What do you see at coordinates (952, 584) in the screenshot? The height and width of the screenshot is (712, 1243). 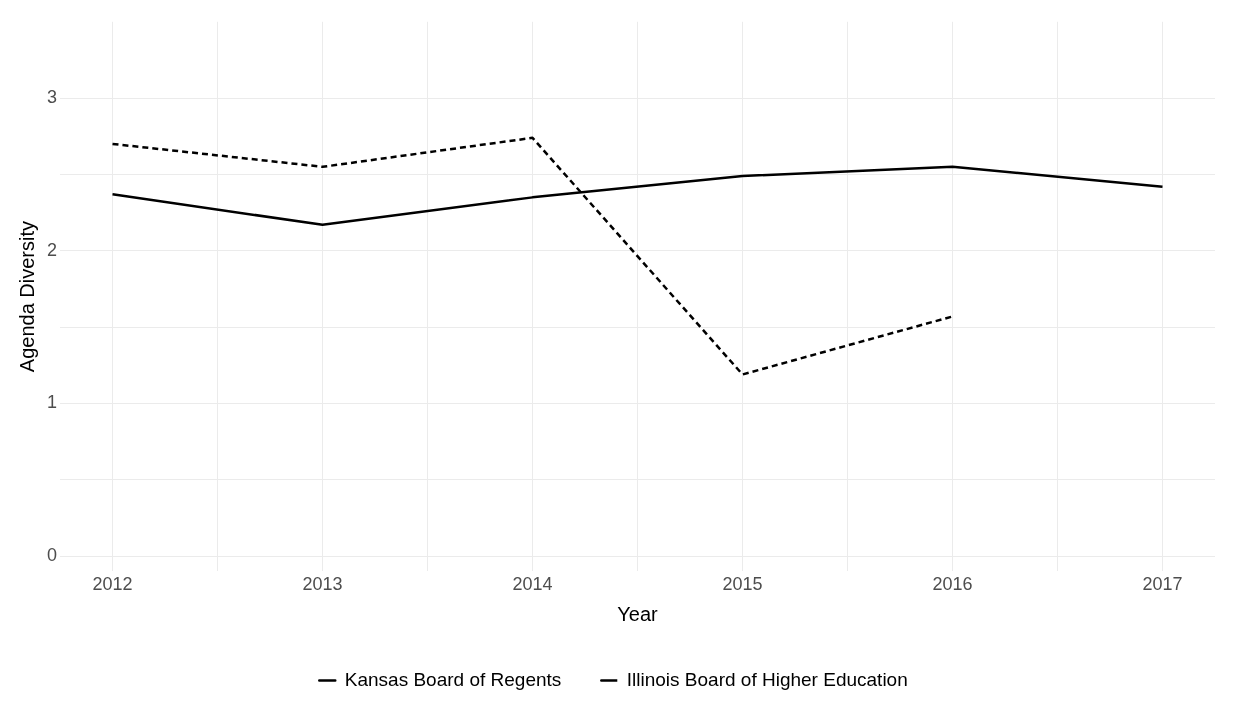 I see `x-tick-label: 2016` at bounding box center [952, 584].